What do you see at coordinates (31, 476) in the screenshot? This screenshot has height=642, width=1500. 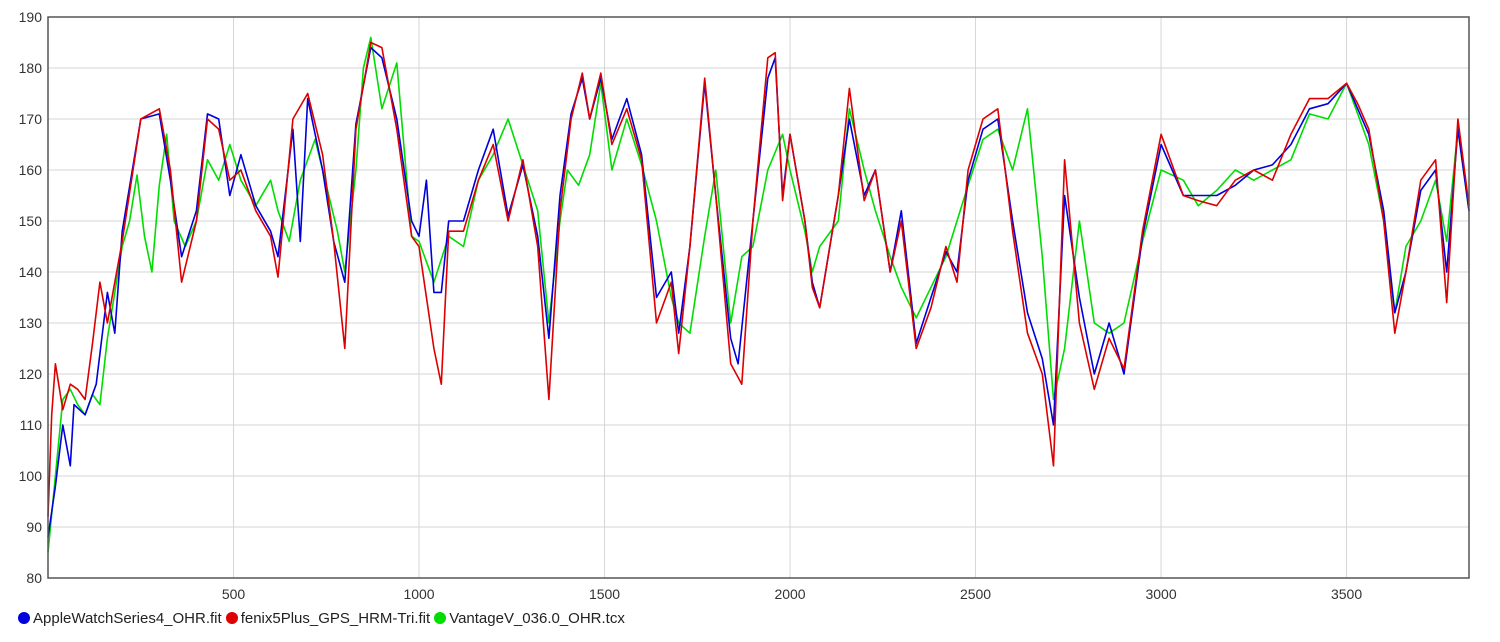 I see `y-tick-label: 100` at bounding box center [31, 476].